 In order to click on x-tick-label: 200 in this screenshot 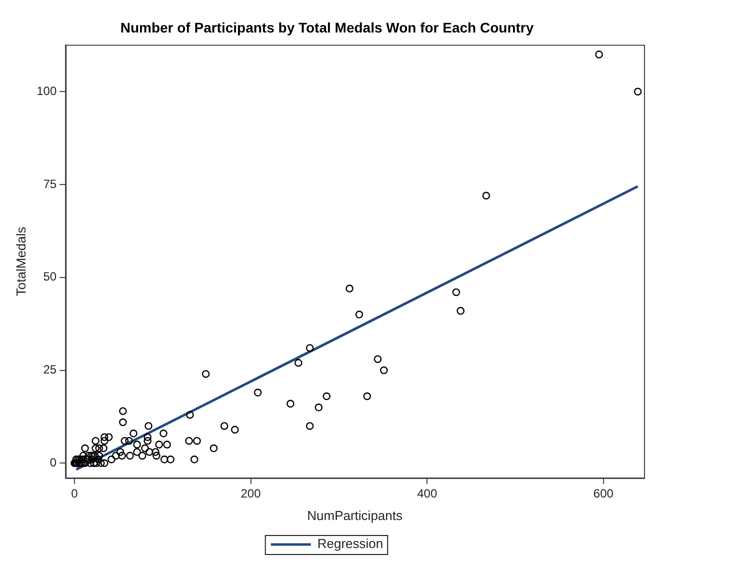, I will do `click(251, 493)`.